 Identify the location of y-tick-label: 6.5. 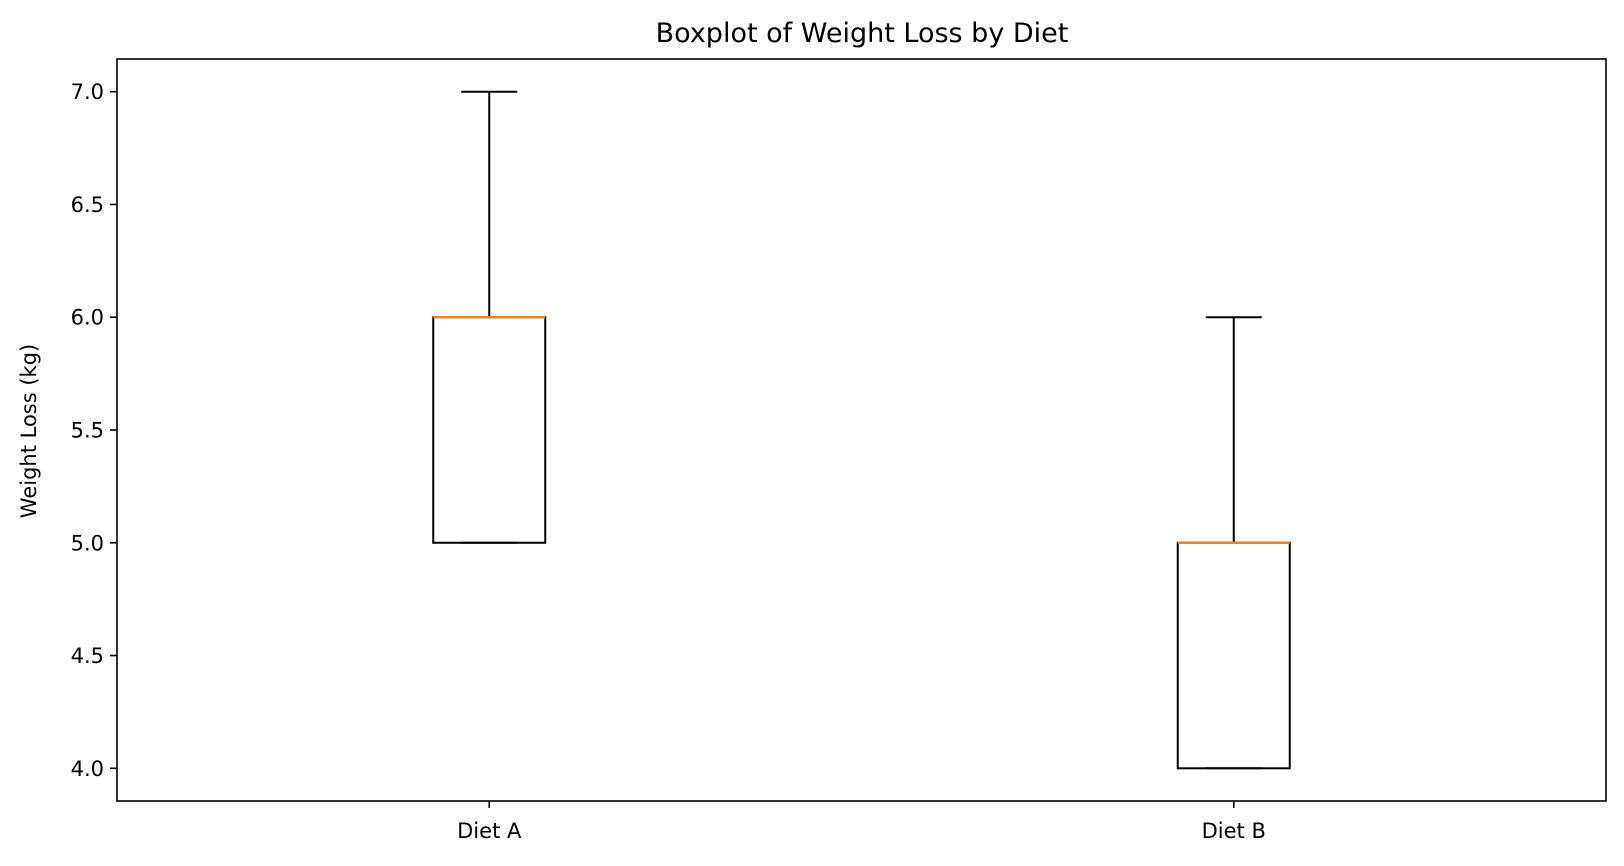
(87, 205).